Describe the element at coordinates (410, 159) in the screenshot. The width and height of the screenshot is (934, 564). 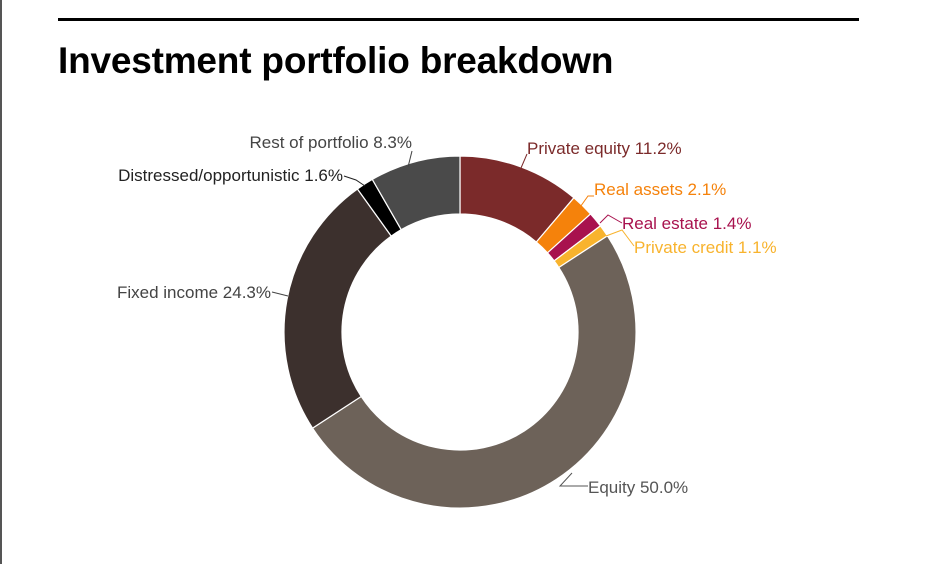
I see `leader-line-rest-of-portfolio` at that location.